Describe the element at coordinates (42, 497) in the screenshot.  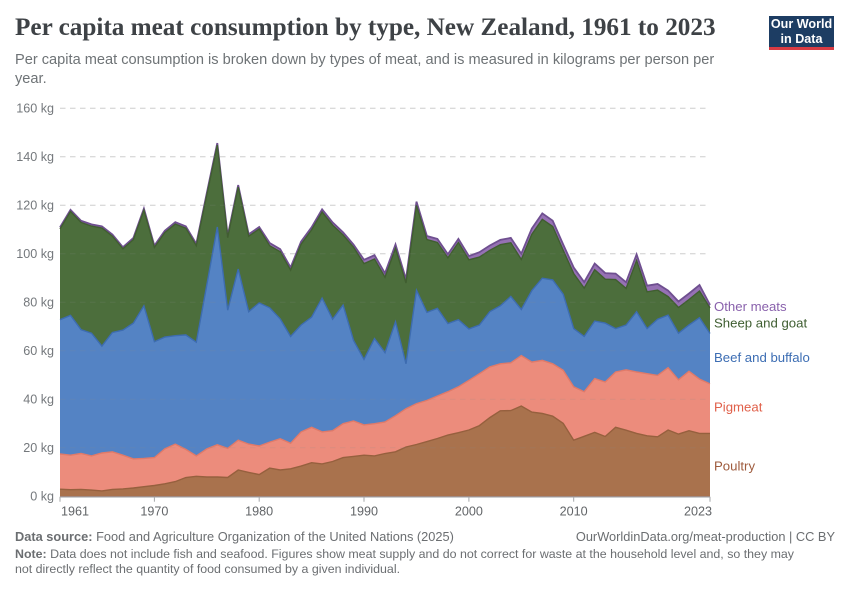
I see `svg-text: 0 kg` at that location.